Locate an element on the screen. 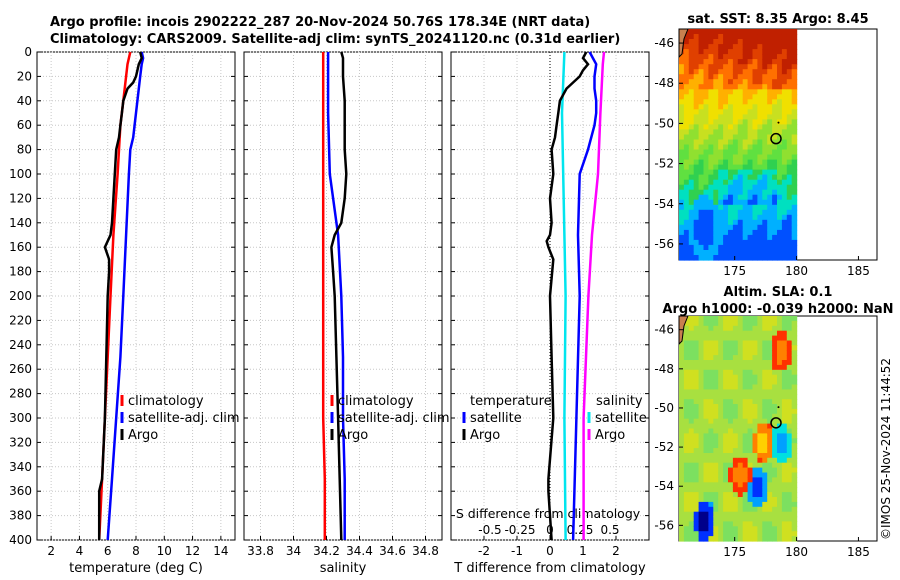 Image resolution: width=900 pixels, height=580 pixels. y-tick-label: 380 is located at coordinates (20, 516).